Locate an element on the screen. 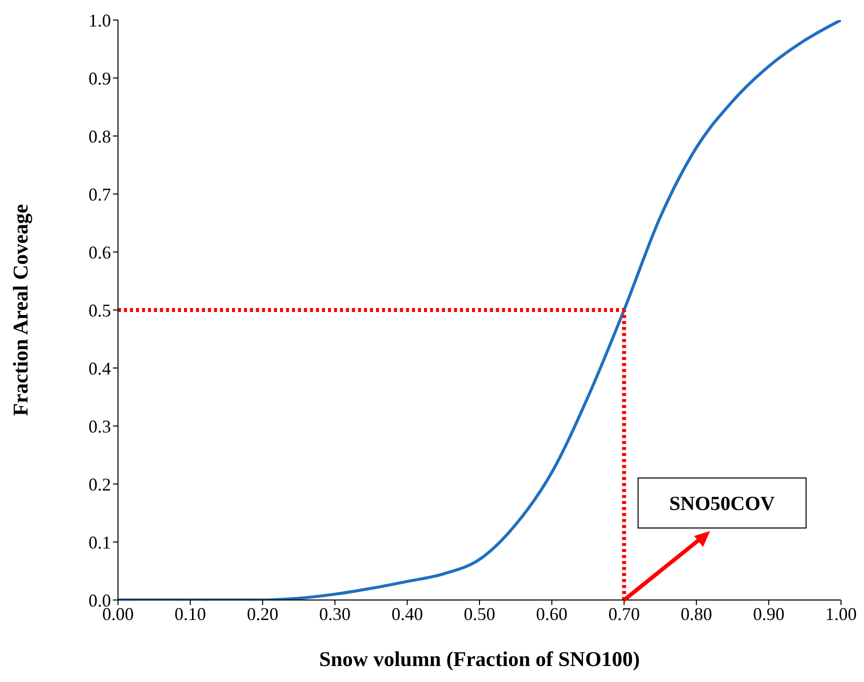 The width and height of the screenshot is (864, 682). x-axis-title: Snow volumn (Fraction of SNO100) is located at coordinates (479, 659).